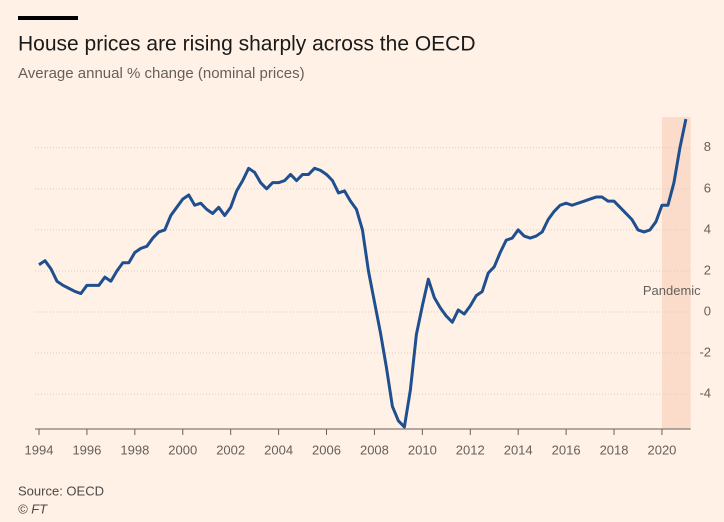 Image resolution: width=724 pixels, height=522 pixels. I want to click on shade-label: Pandemic, so click(672, 290).